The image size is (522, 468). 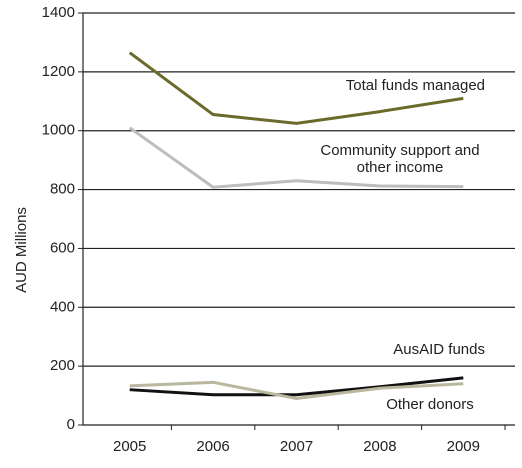 I want to click on y-axis-label: AUD Millions, so click(x=21, y=250).